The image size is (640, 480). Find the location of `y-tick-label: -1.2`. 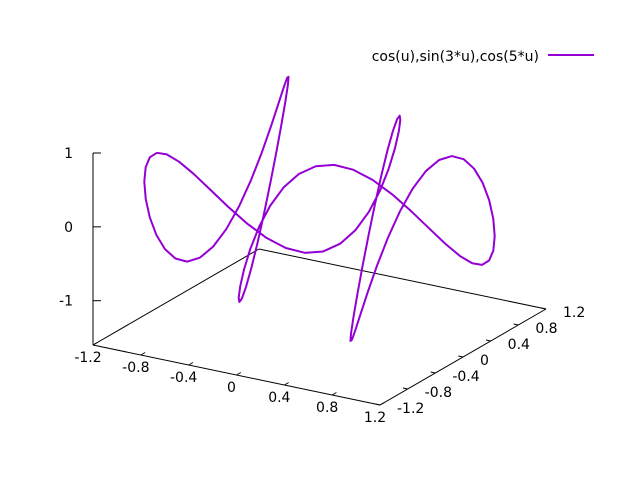

y-tick-label: -1.2 is located at coordinates (410, 409).